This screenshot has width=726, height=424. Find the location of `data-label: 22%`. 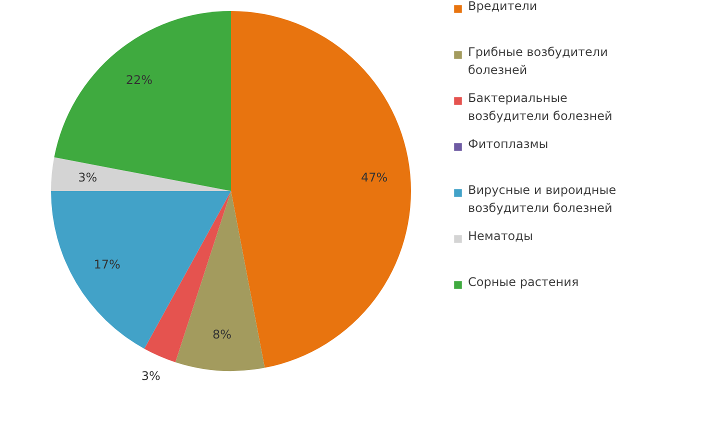

data-label: 22% is located at coordinates (139, 80).